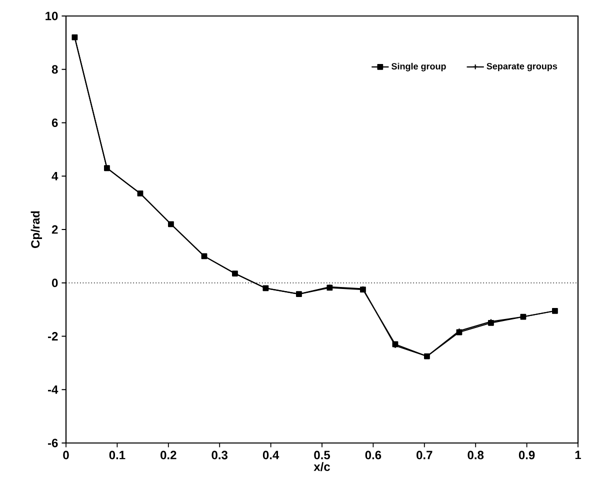 This screenshot has height=498, width=591. Describe the element at coordinates (52, 16) in the screenshot. I see `y-tick-label: 10` at that location.